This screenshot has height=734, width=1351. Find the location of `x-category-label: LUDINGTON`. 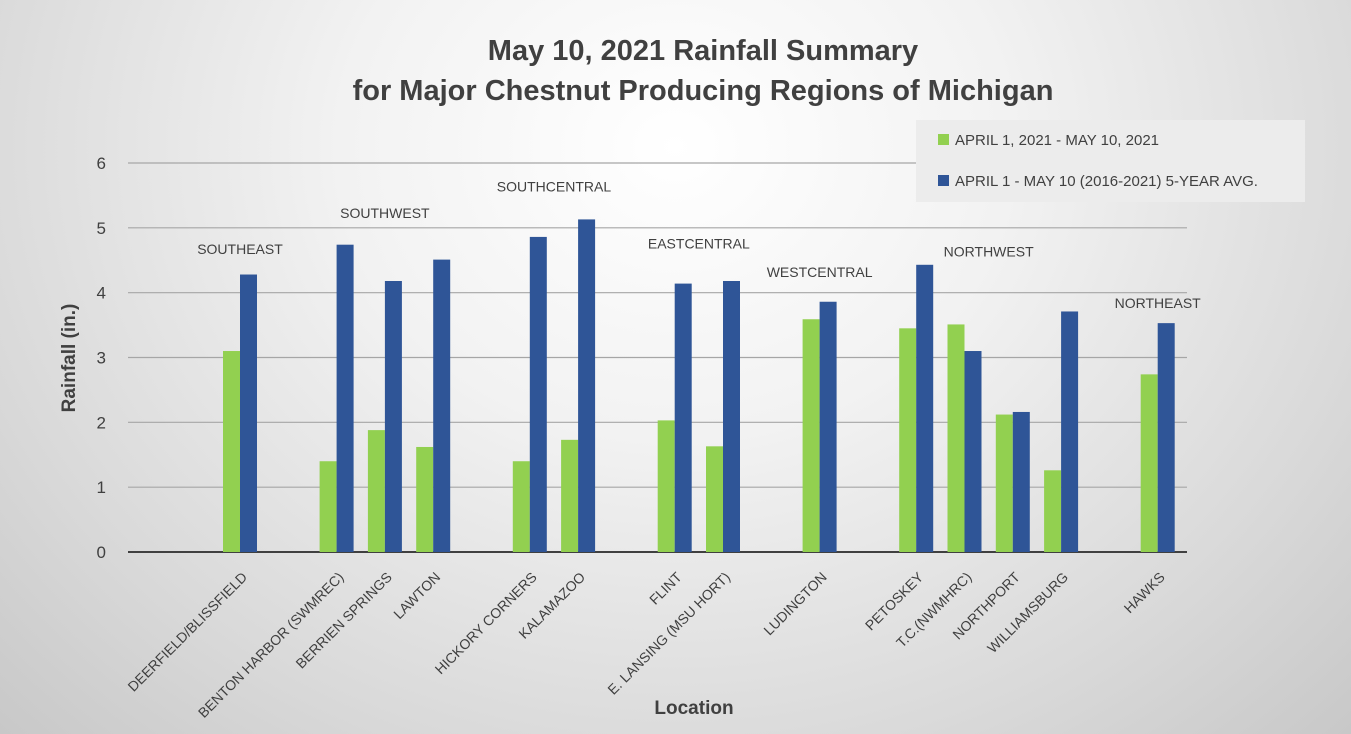

x-category-label: LUDINGTON is located at coordinates (794, 603).